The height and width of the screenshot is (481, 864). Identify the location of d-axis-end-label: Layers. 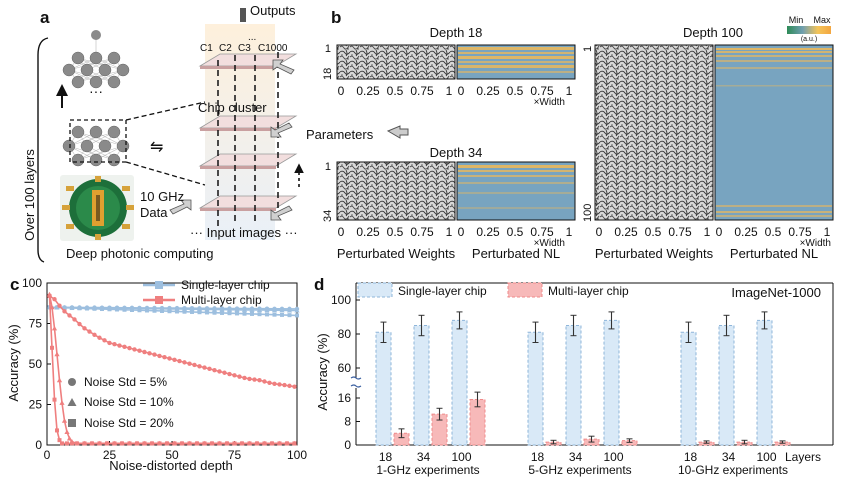
(803, 457).